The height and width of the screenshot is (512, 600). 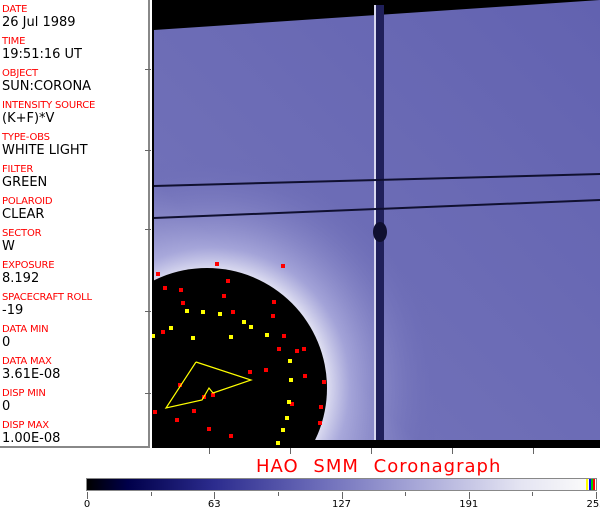 I want to click on colorbar-tick-label: 0, so click(x=87, y=504).